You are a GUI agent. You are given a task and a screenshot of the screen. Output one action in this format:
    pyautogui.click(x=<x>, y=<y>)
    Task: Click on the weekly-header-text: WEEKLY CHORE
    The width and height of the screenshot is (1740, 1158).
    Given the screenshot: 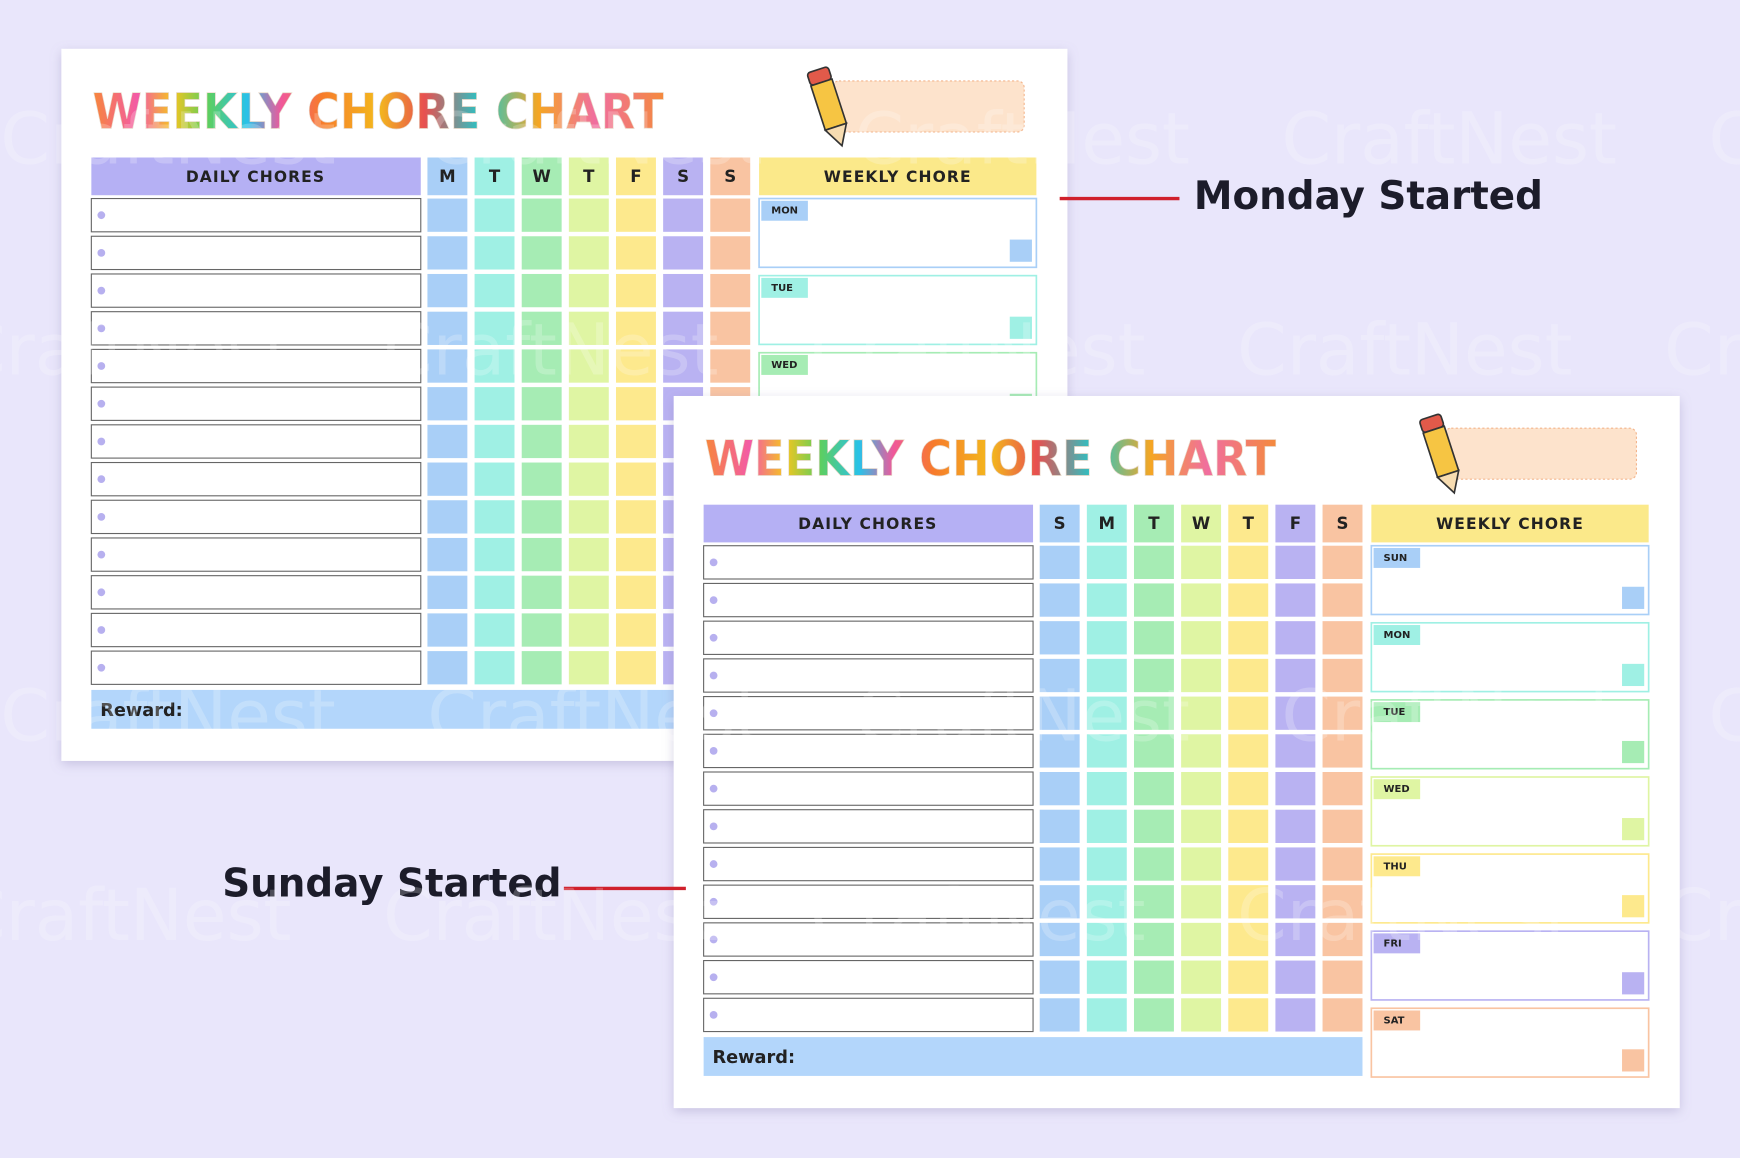 What is the action you would take?
    pyautogui.click(x=898, y=177)
    